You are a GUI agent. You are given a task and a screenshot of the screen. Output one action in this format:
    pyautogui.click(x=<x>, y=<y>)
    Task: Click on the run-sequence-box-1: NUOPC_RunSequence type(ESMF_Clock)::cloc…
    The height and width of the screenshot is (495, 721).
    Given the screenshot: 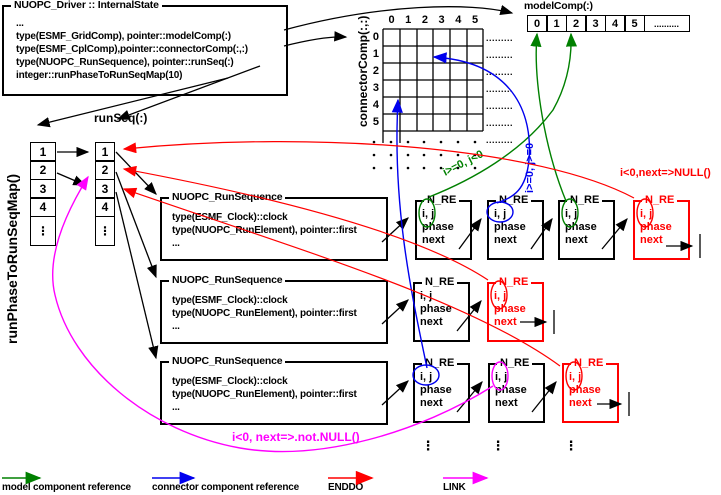 What is the action you would take?
    pyautogui.click(x=274, y=226)
    